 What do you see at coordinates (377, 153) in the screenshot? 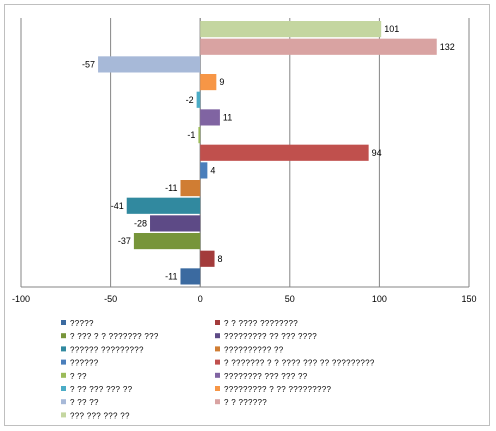
I see `data-label: 94` at bounding box center [377, 153].